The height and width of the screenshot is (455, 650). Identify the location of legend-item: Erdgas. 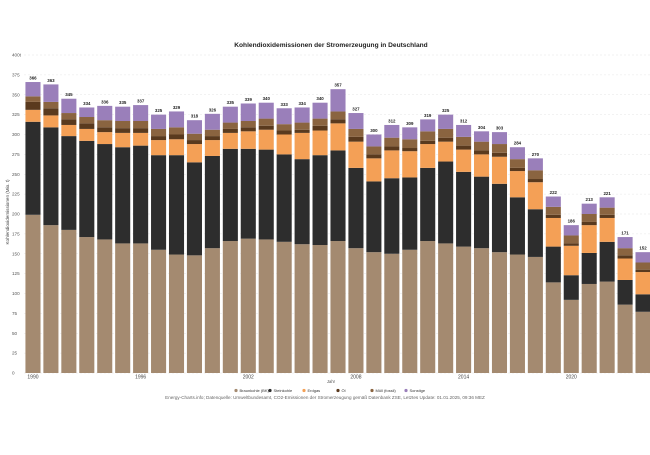
(311, 390).